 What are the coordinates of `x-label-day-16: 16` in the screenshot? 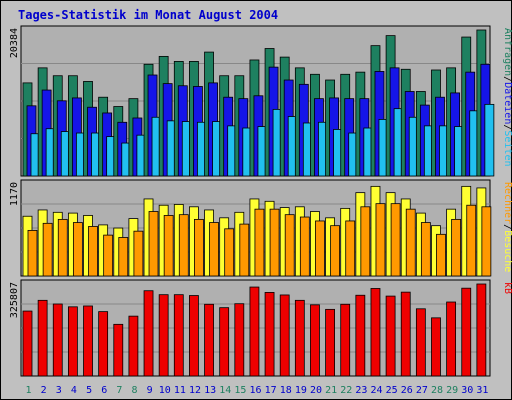 It's located at (255, 390).